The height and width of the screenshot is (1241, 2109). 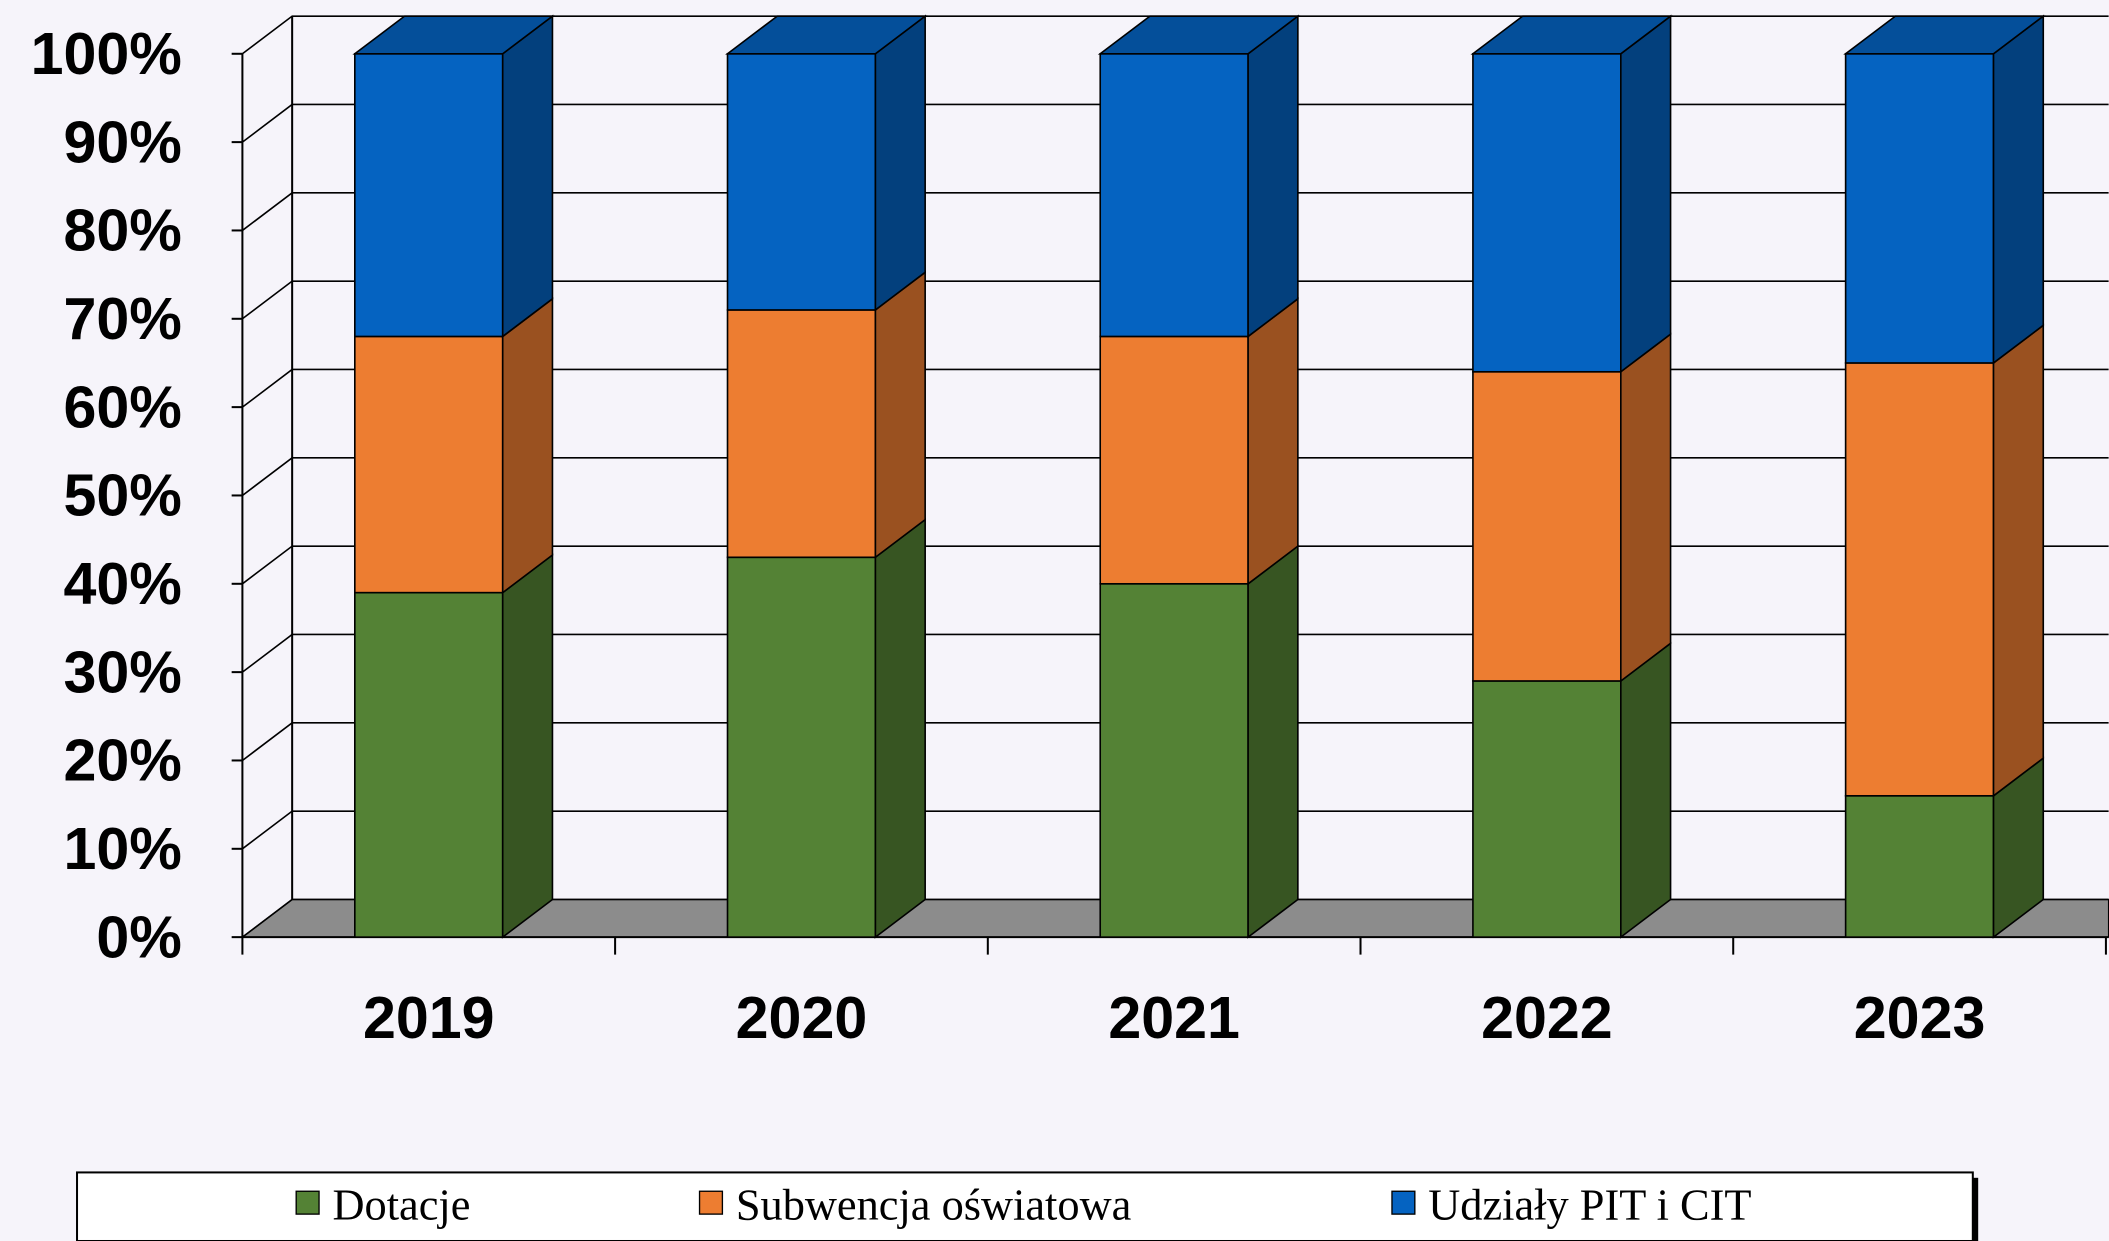 I want to click on x-tick-label: 2021, so click(x=1174, y=1017).